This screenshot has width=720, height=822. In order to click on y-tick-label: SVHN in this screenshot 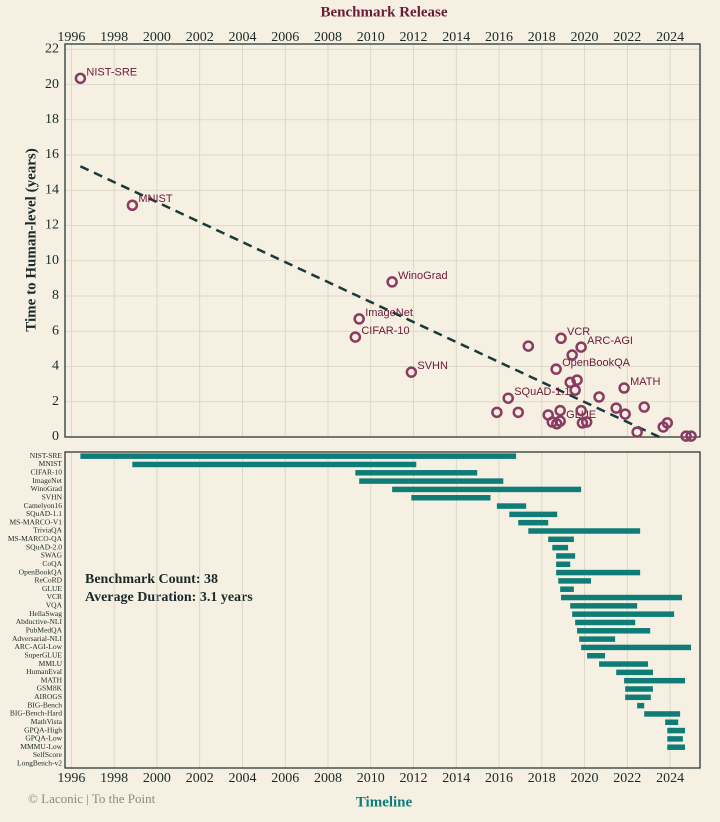, I will do `click(52, 496)`.